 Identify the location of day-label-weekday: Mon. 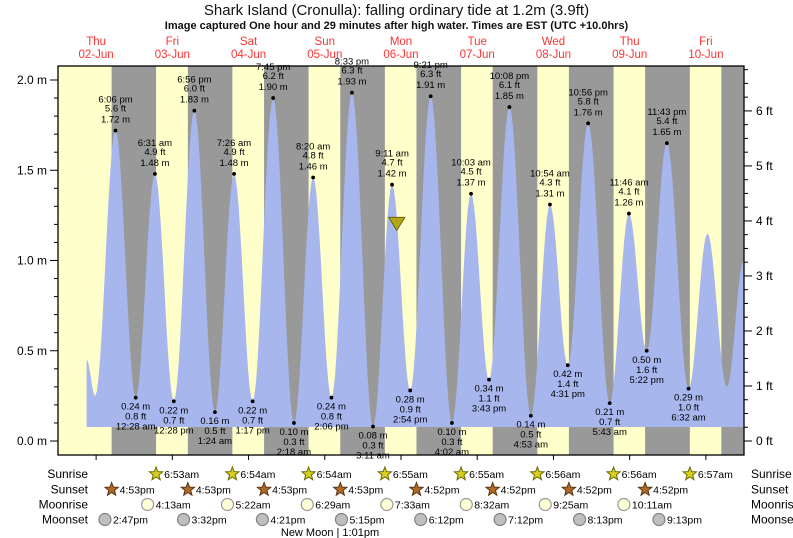
(401, 42).